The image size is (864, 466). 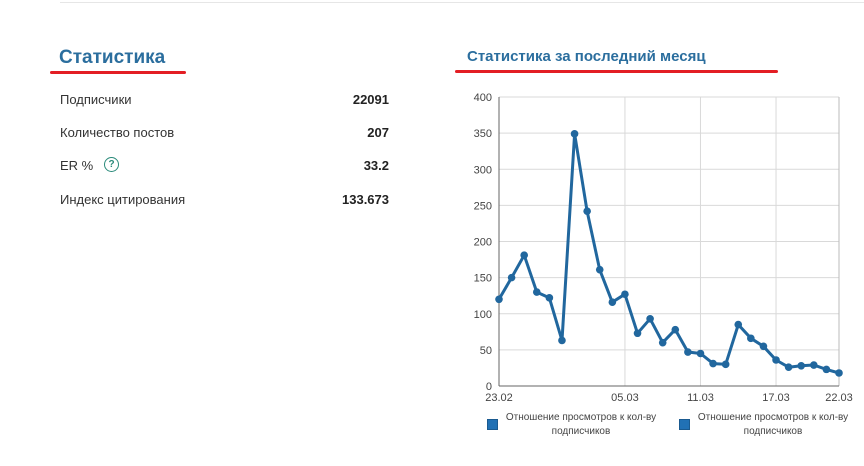 What do you see at coordinates (483, 206) in the screenshot?
I see `y-tick-label: 250` at bounding box center [483, 206].